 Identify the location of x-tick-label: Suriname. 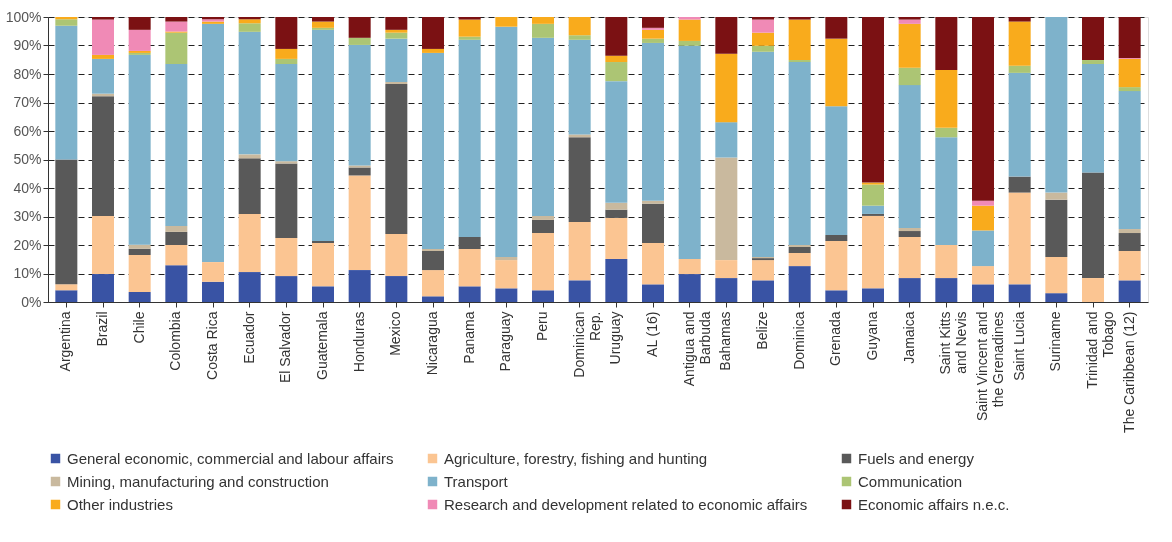
(1055, 341).